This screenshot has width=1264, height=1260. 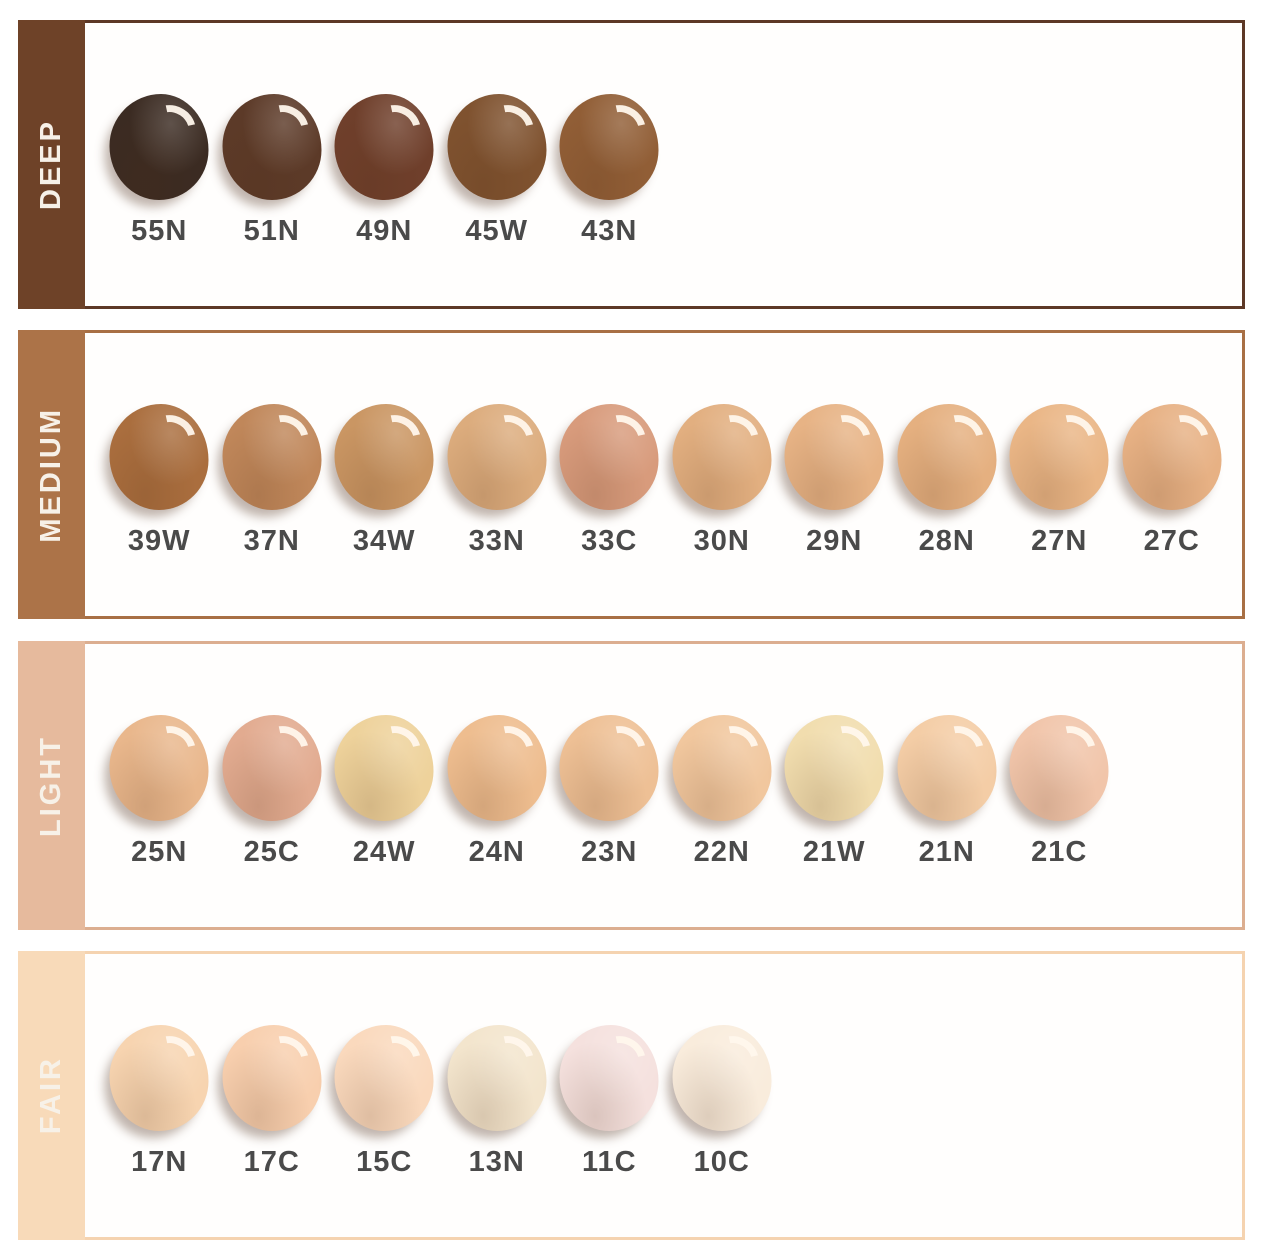 What do you see at coordinates (159, 1162) in the screenshot?
I see `shade-code-label: 17N` at bounding box center [159, 1162].